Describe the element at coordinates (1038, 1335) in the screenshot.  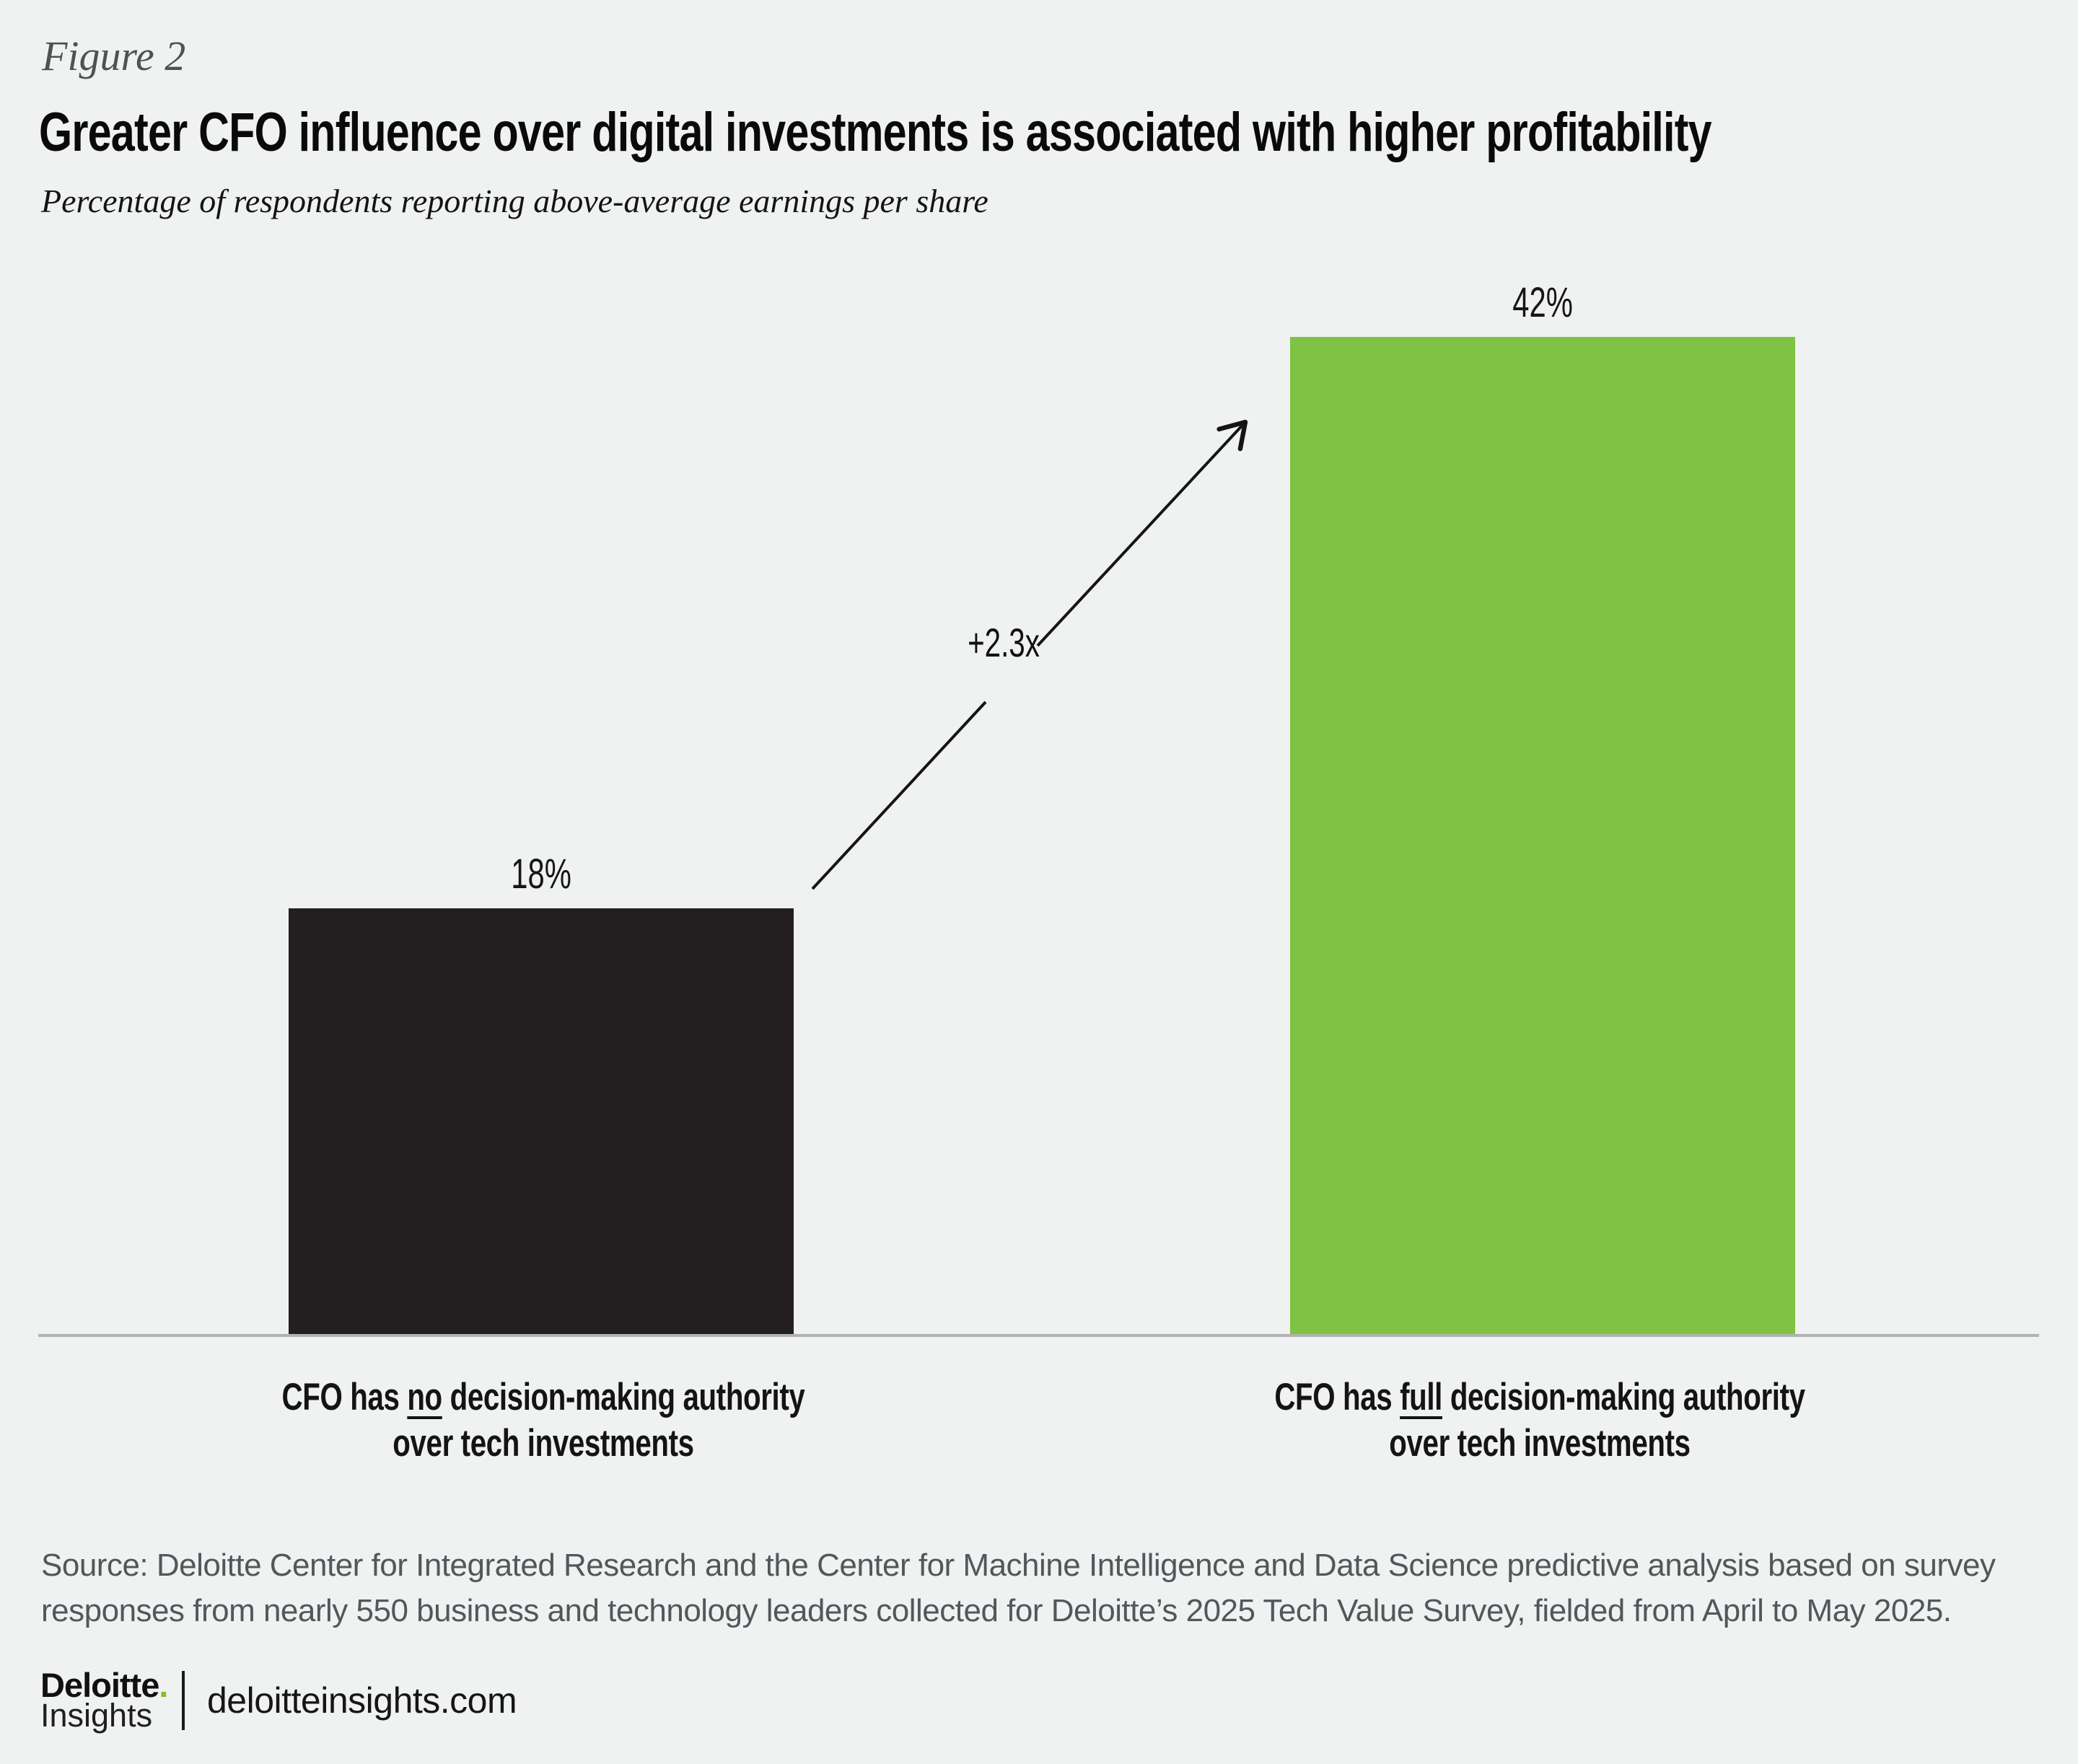
I see `x-axis-baseline` at that location.